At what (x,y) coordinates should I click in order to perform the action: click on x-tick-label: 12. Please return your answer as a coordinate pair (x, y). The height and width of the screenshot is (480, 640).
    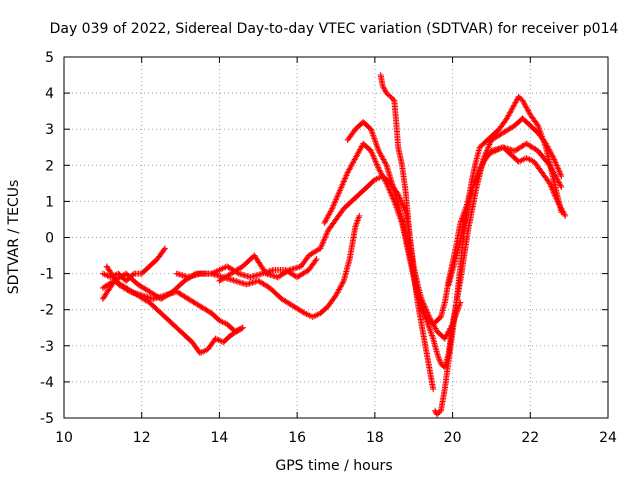
    Looking at the image, I should click on (142, 438).